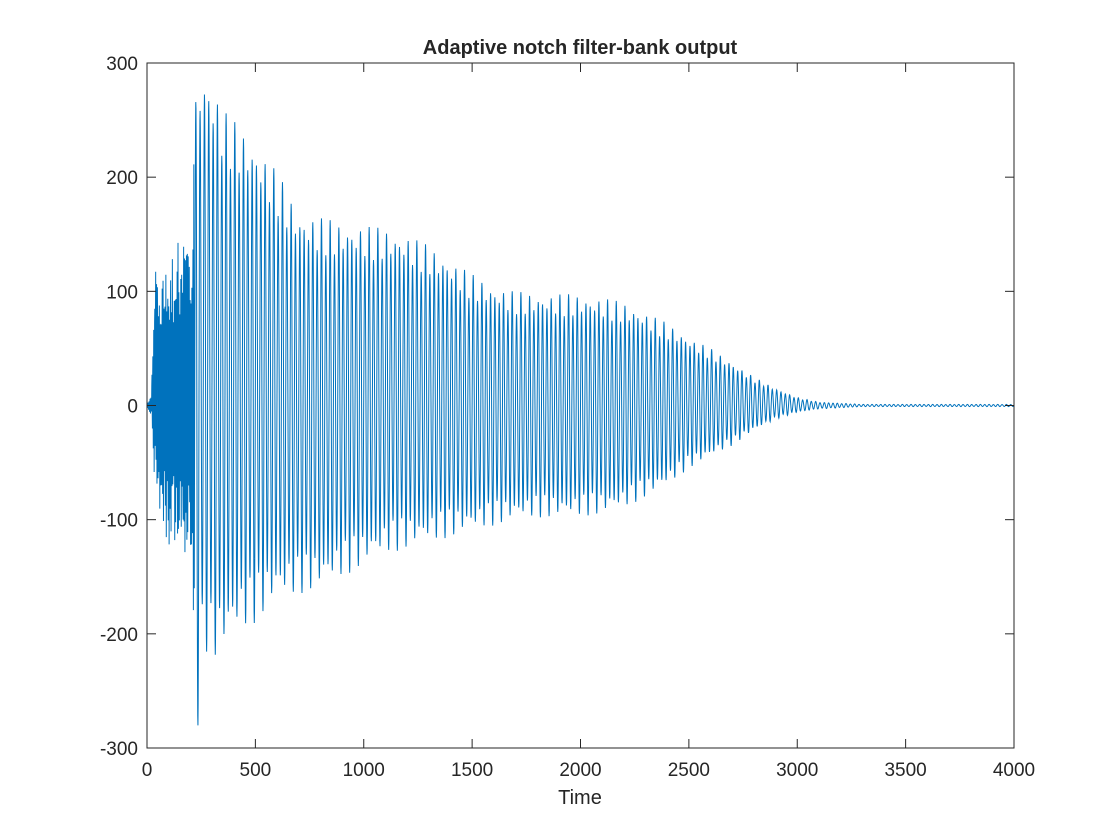 Image resolution: width=1120 pixels, height=840 pixels. Describe the element at coordinates (580, 798) in the screenshot. I see `x-axis-label: Time` at that location.